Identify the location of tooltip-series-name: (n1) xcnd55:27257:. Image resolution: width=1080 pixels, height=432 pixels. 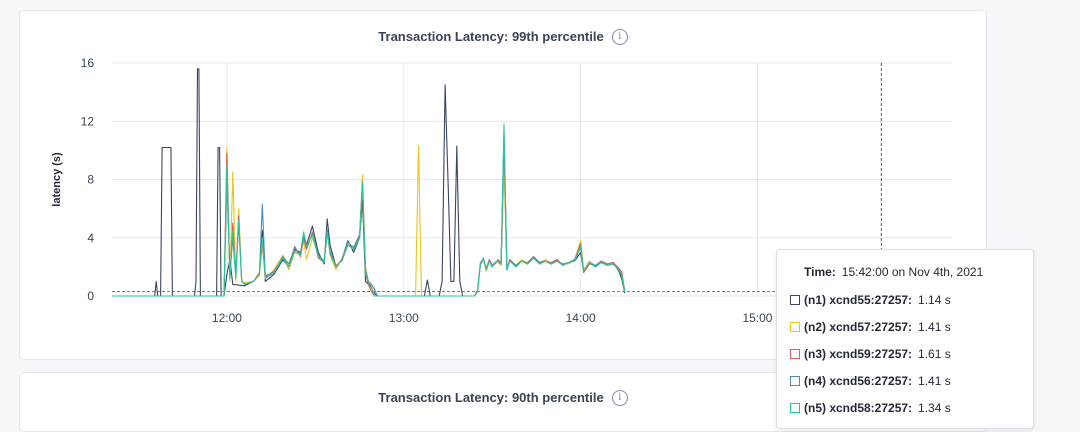
(858, 300).